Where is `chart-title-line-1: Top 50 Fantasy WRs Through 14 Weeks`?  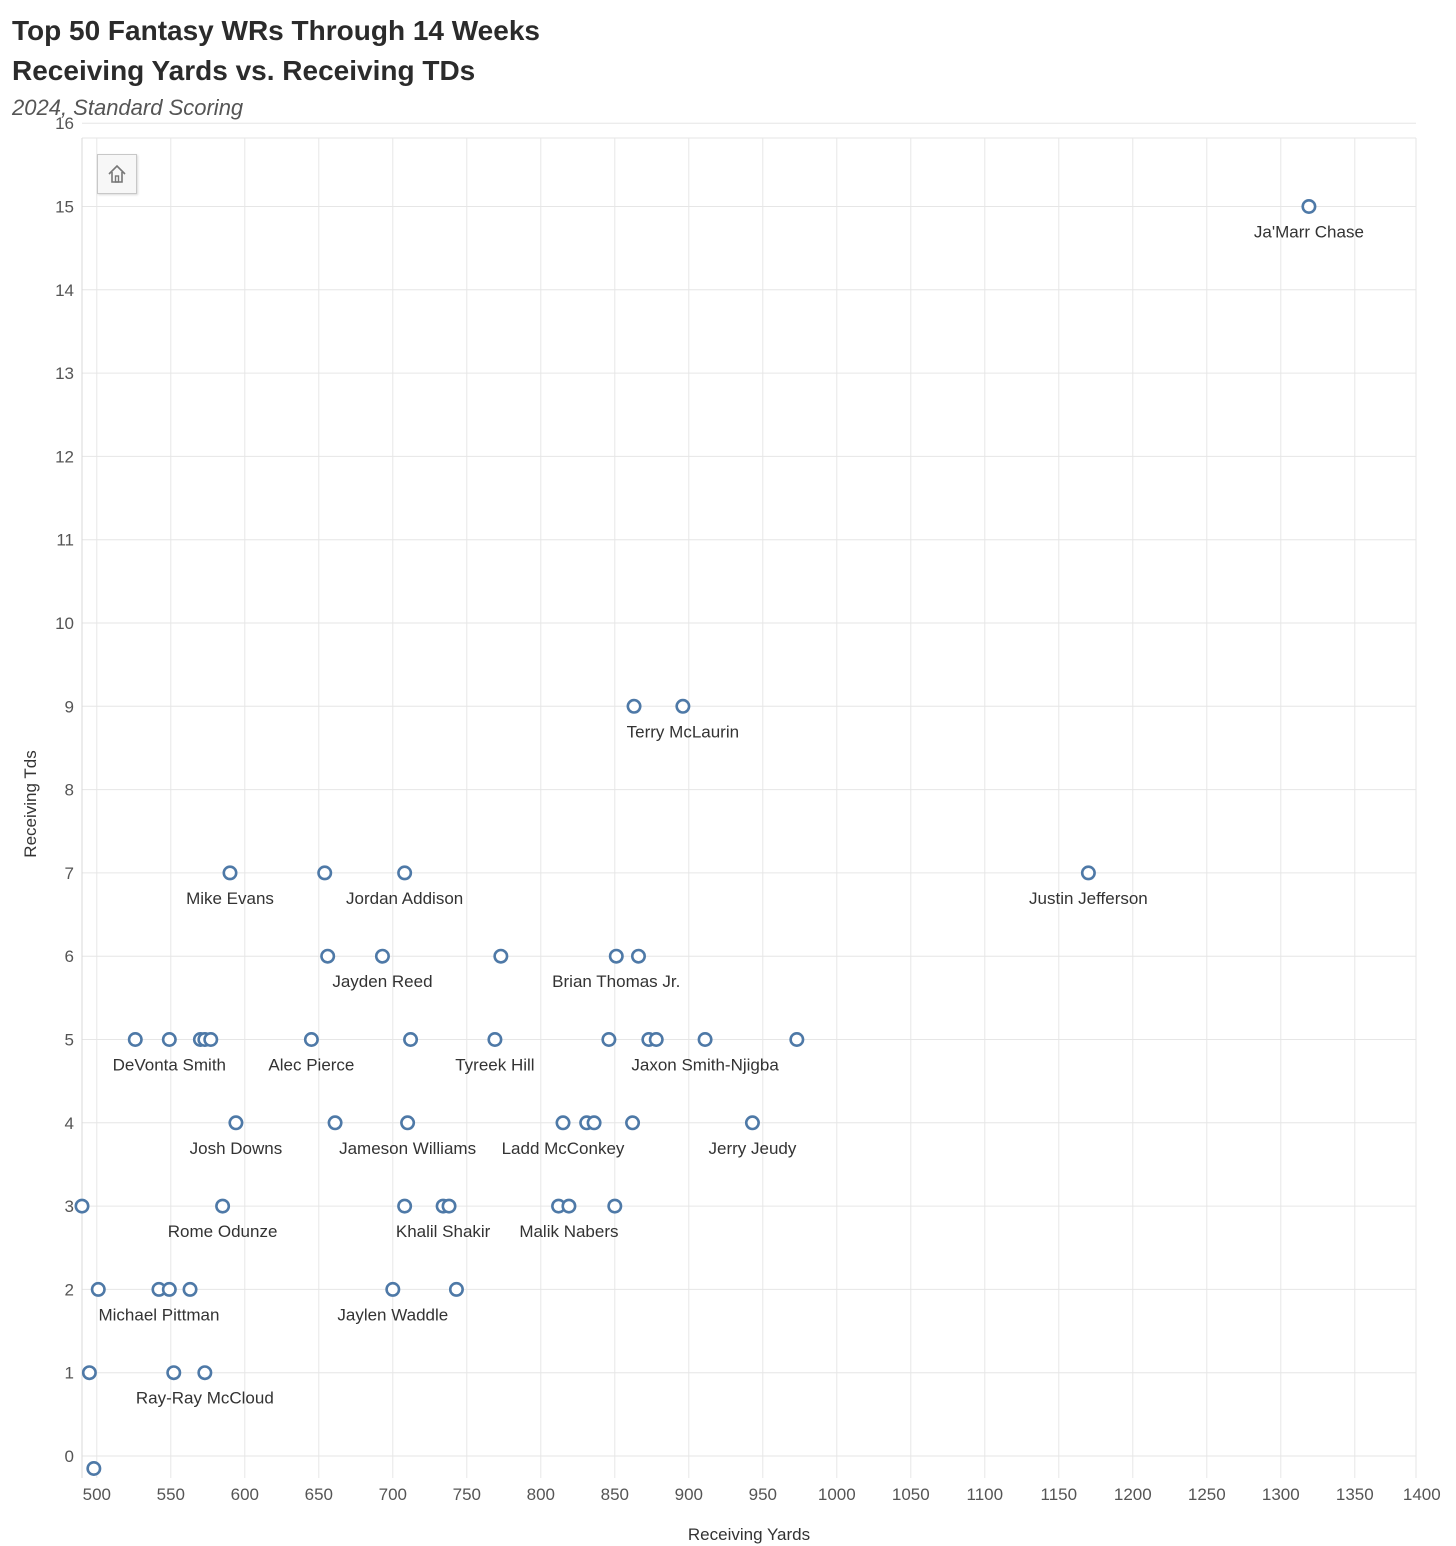 chart-title-line-1: Top 50 Fantasy WRs Through 14 Weeks is located at coordinates (276, 30).